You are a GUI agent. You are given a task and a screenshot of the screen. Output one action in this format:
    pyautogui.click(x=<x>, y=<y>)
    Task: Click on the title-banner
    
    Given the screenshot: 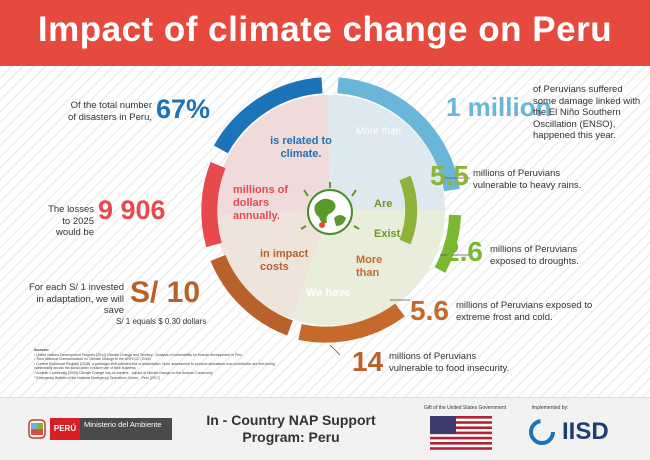 What is the action you would take?
    pyautogui.click(x=325, y=33)
    